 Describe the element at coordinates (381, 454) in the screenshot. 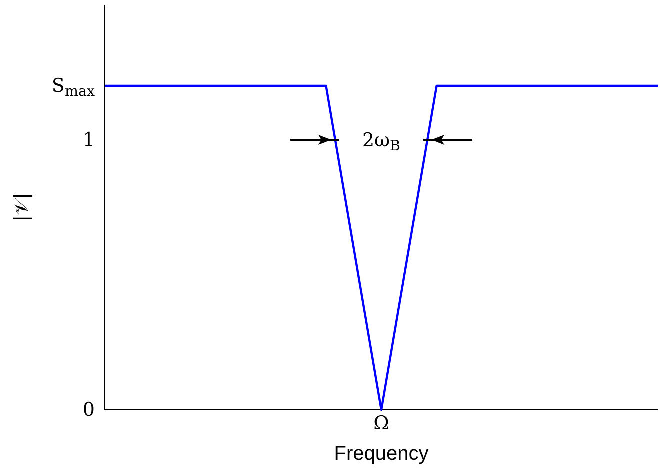

I see `x-axis-title: Frequency` at that location.